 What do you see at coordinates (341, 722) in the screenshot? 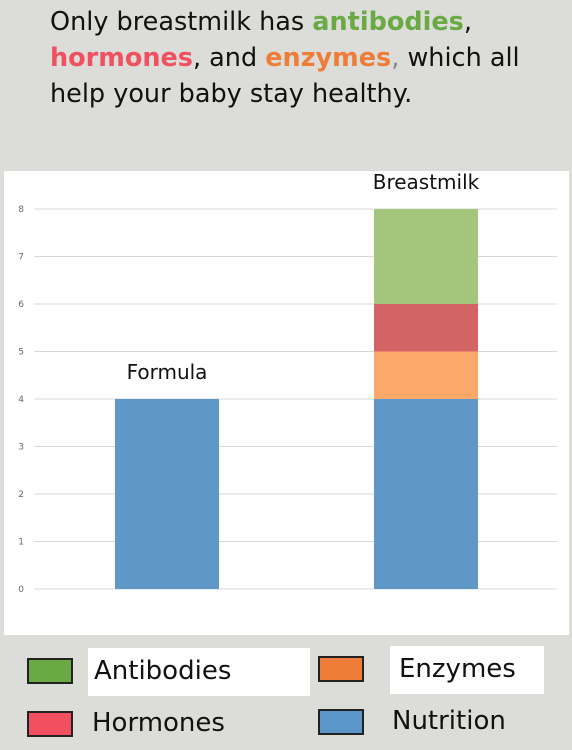
I see `legend-swatch-nutrition` at bounding box center [341, 722].